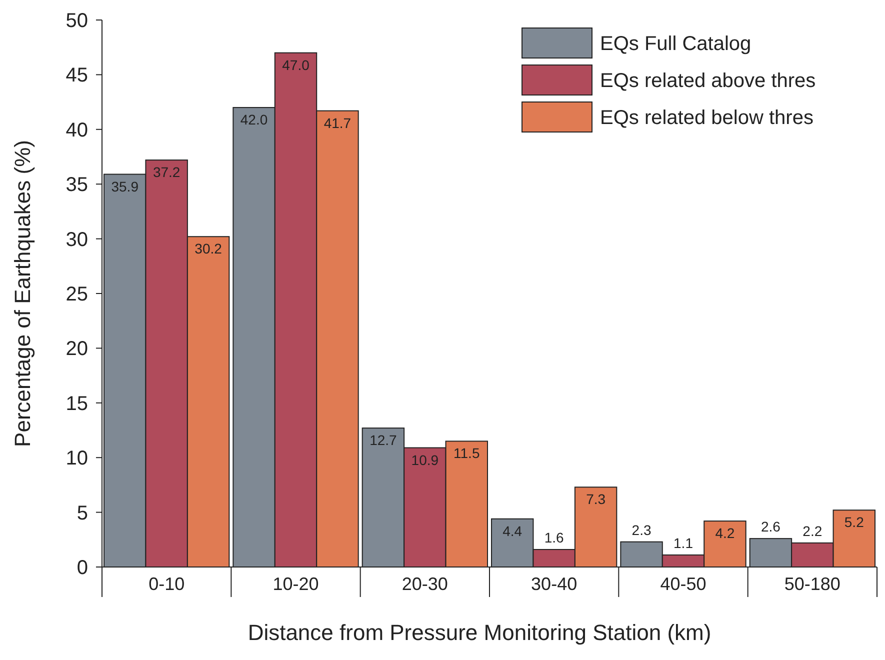  I want to click on data-label: 30.2, so click(208, 248).